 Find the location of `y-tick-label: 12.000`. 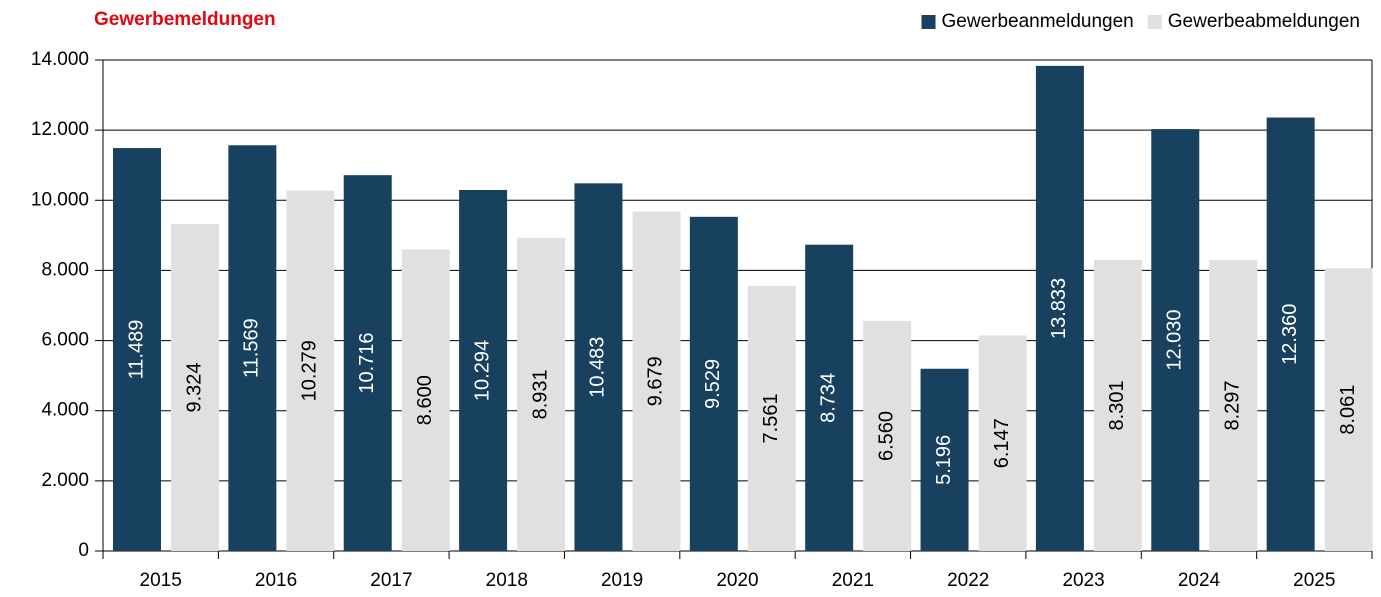

y-tick-label: 12.000 is located at coordinates (60, 129).